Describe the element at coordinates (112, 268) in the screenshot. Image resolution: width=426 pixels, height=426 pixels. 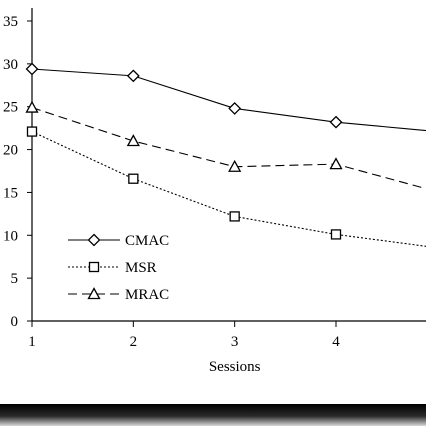
I see `legend-item-msr: MSR` at that location.